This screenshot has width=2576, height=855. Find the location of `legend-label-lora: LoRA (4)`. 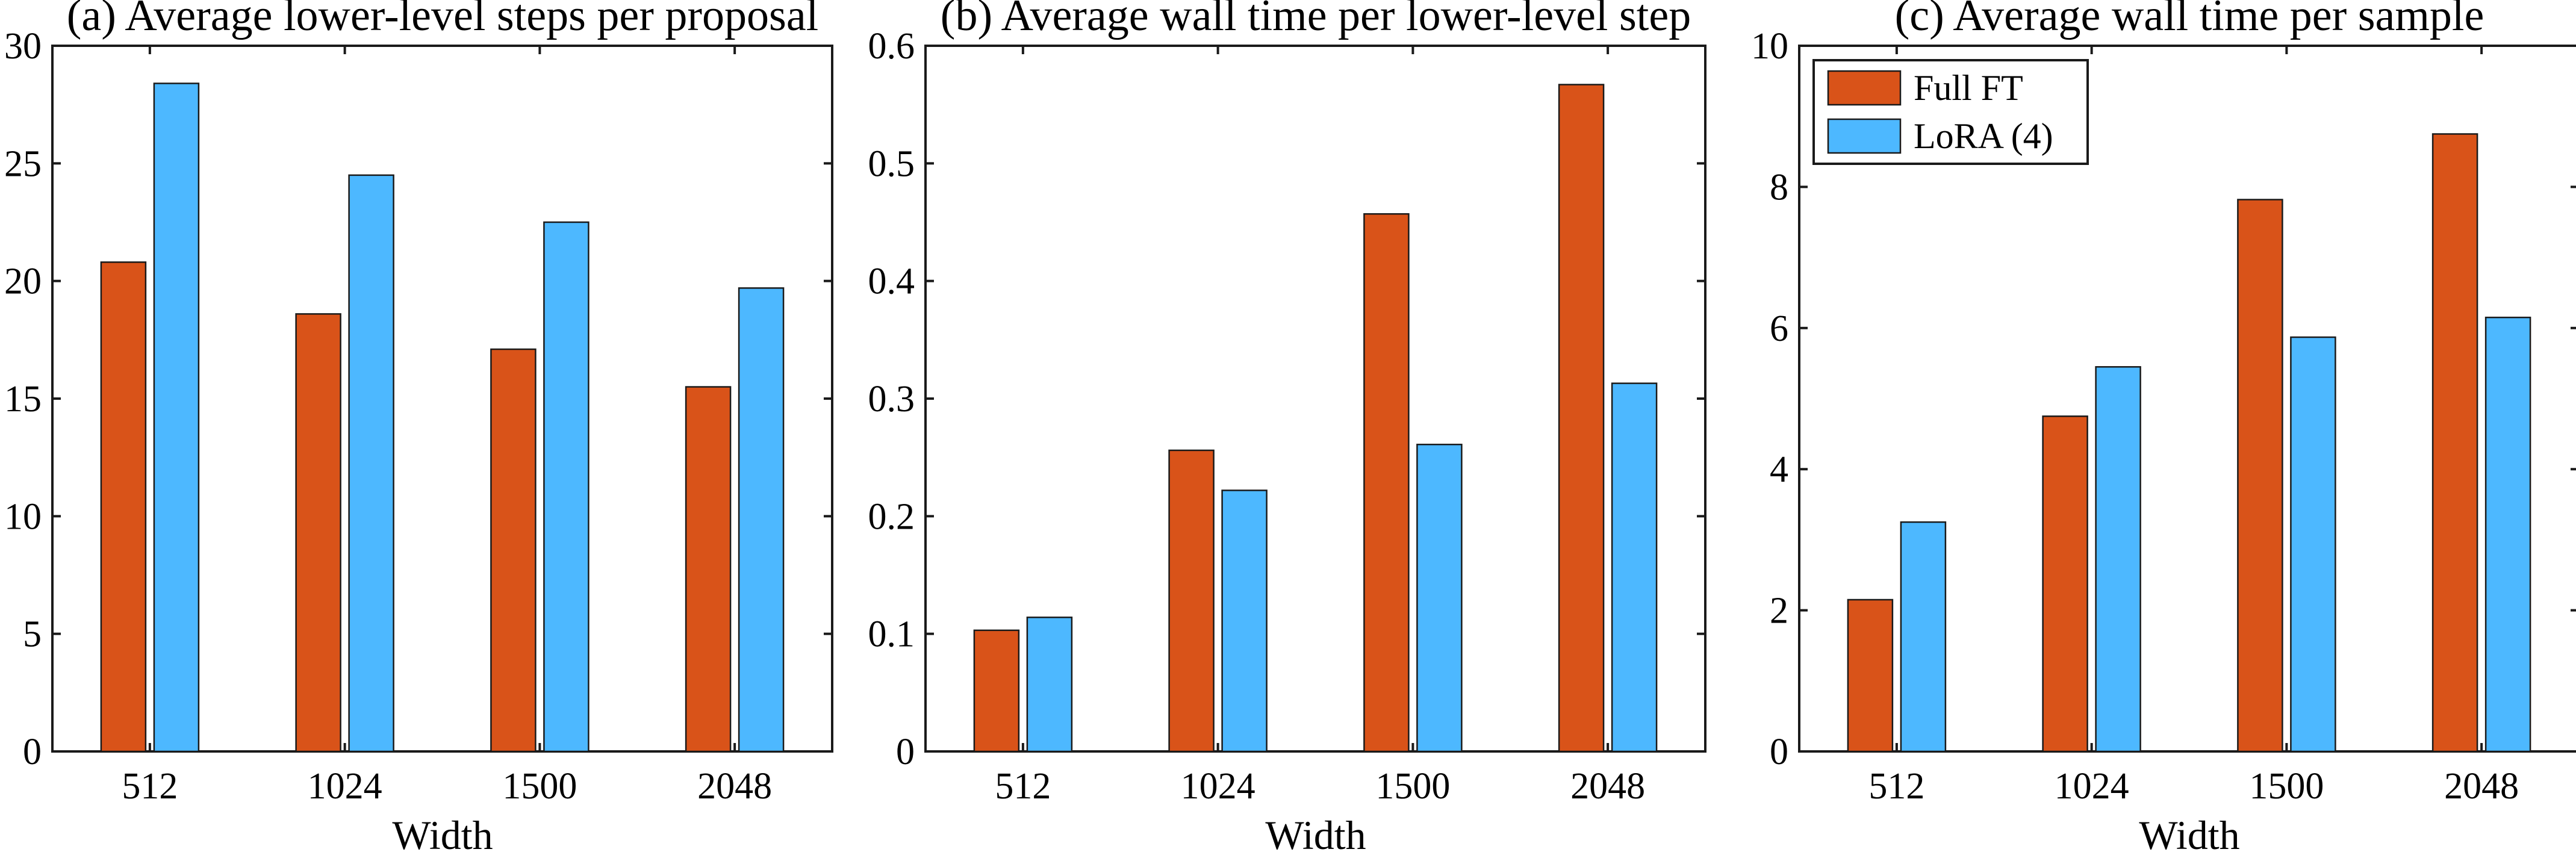

legend-label-lora: LoRA (4) is located at coordinates (1983, 136).